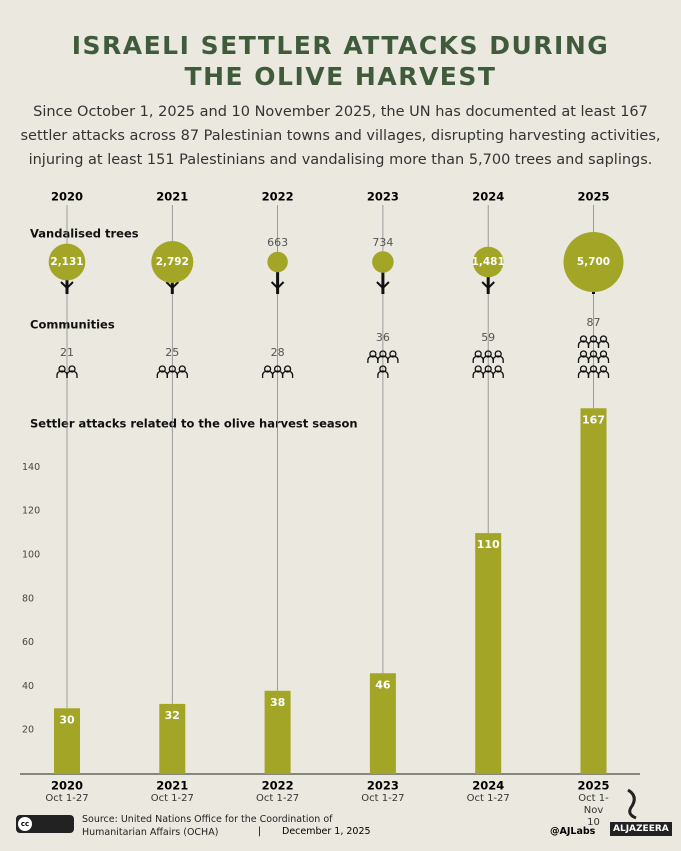 This screenshot has width=681, height=851. I want to click on year-label: 2024, so click(488, 197).